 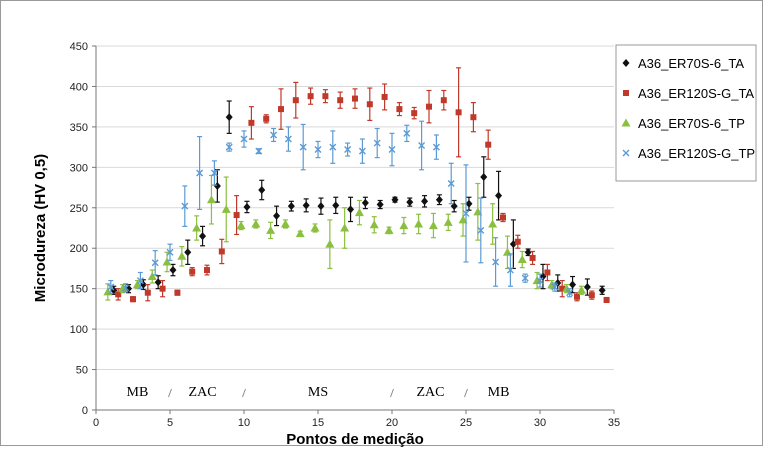 What do you see at coordinates (696, 93) in the screenshot?
I see `legend-label-2: A36_ER120S-G_TA` at bounding box center [696, 93].